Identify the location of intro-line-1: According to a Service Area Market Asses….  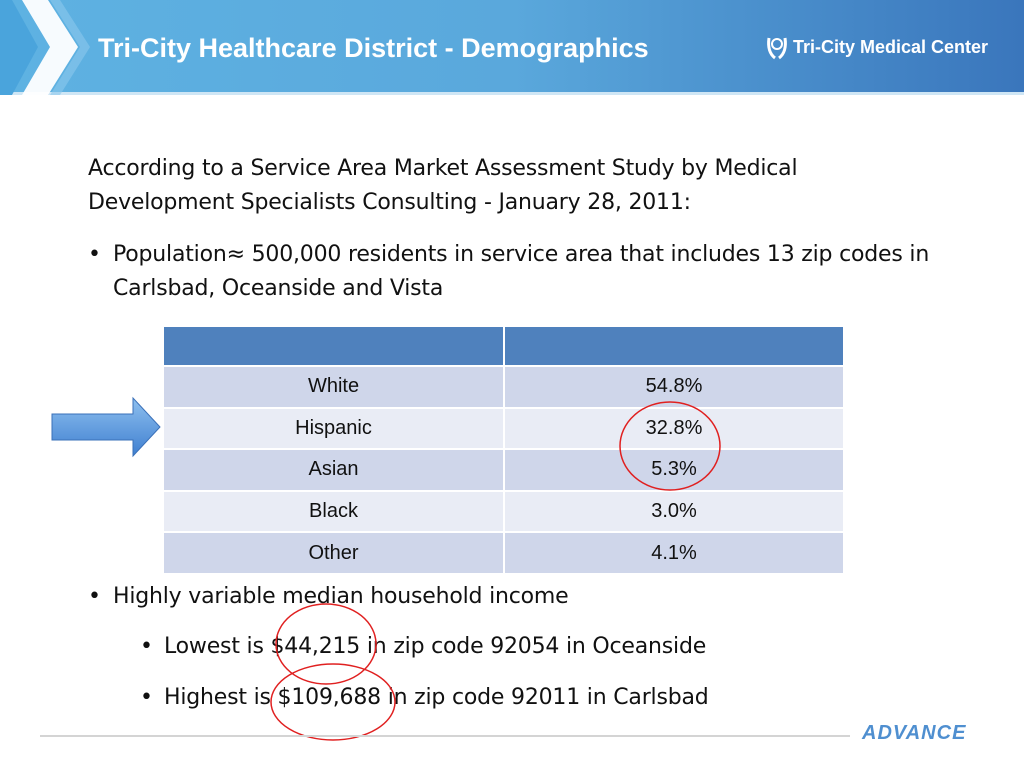
(443, 168).